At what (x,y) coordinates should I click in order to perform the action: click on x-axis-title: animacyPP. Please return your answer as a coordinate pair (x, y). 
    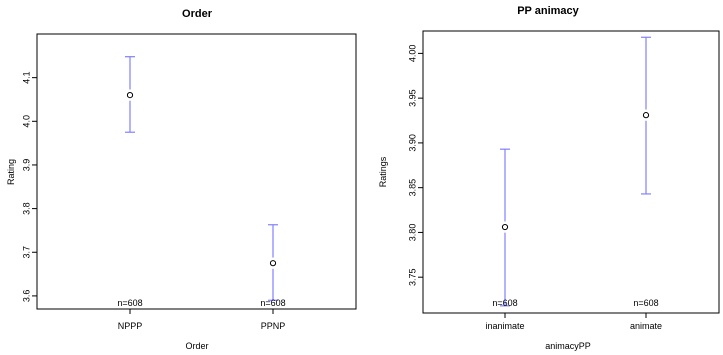
    Looking at the image, I should click on (568, 346).